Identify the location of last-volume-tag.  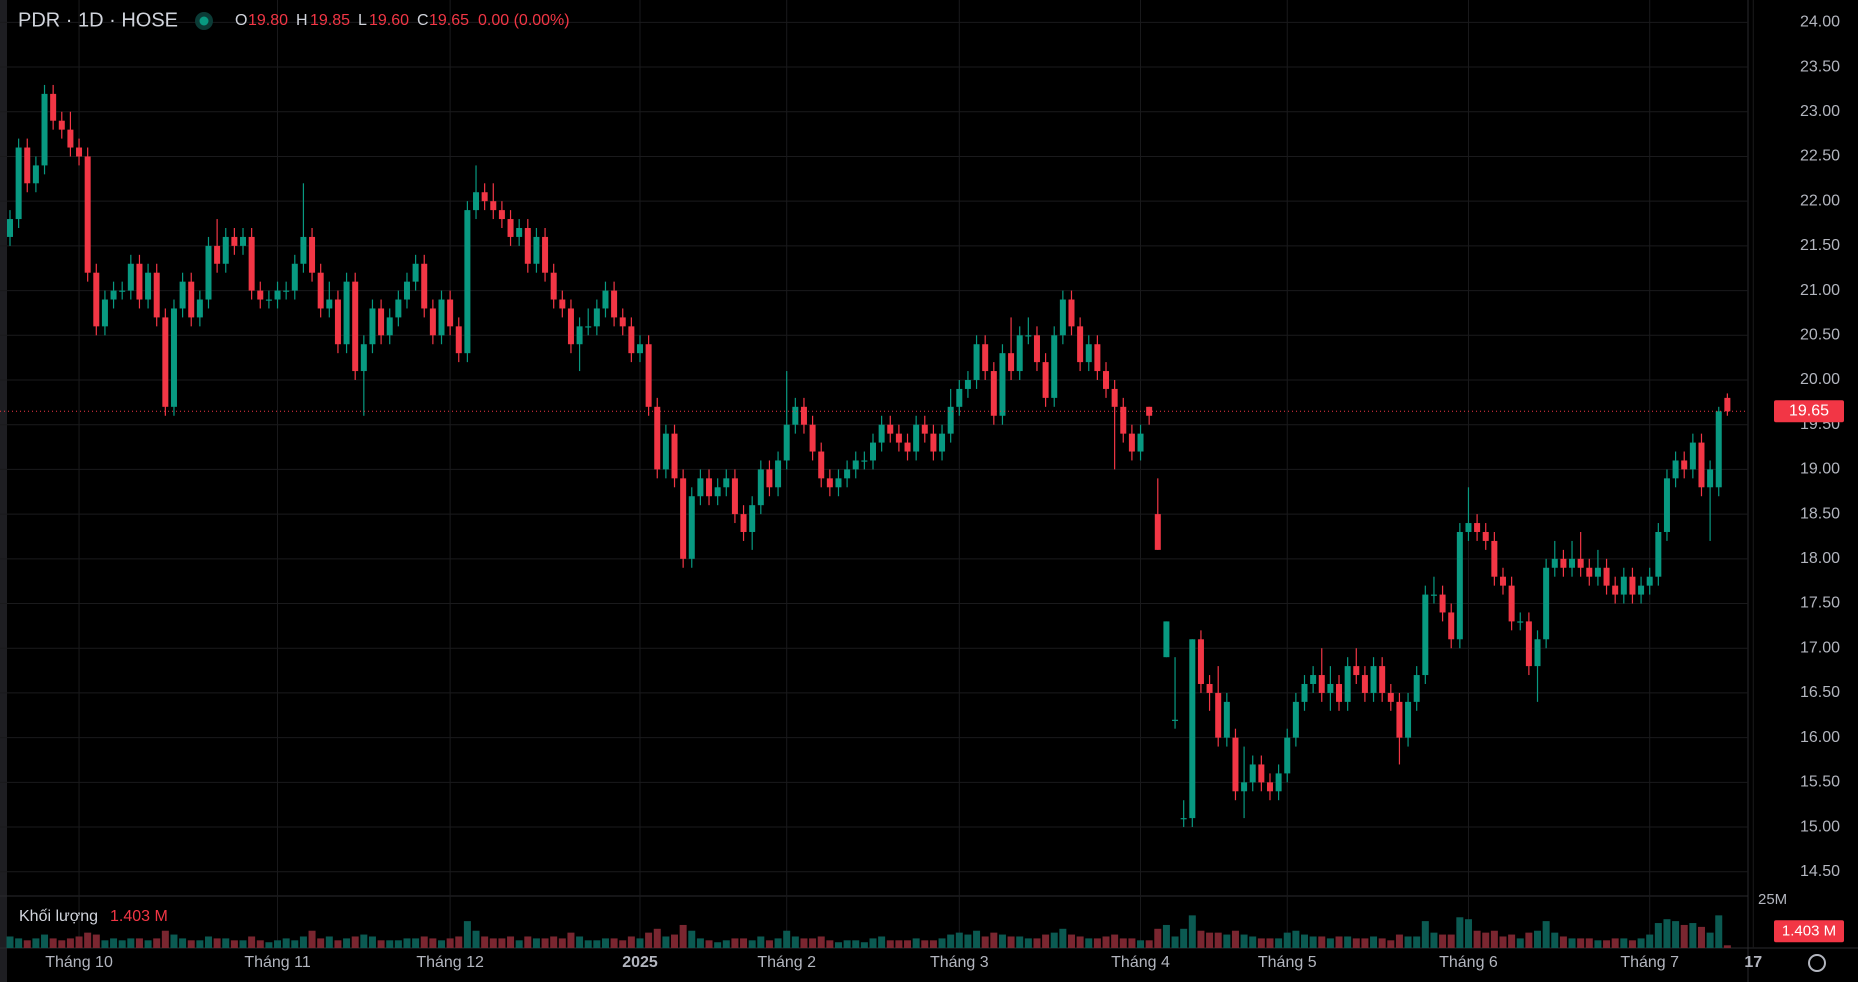
(1809, 931).